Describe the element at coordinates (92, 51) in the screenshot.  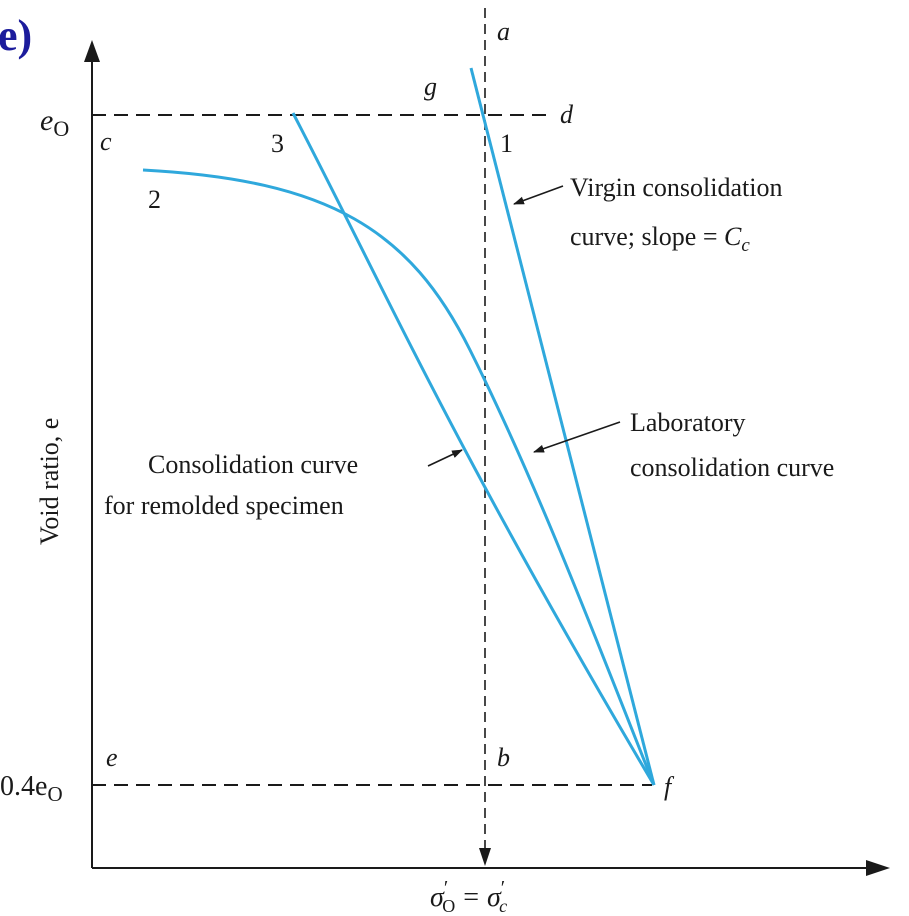
I see `y-axis-arrow-icon` at that location.